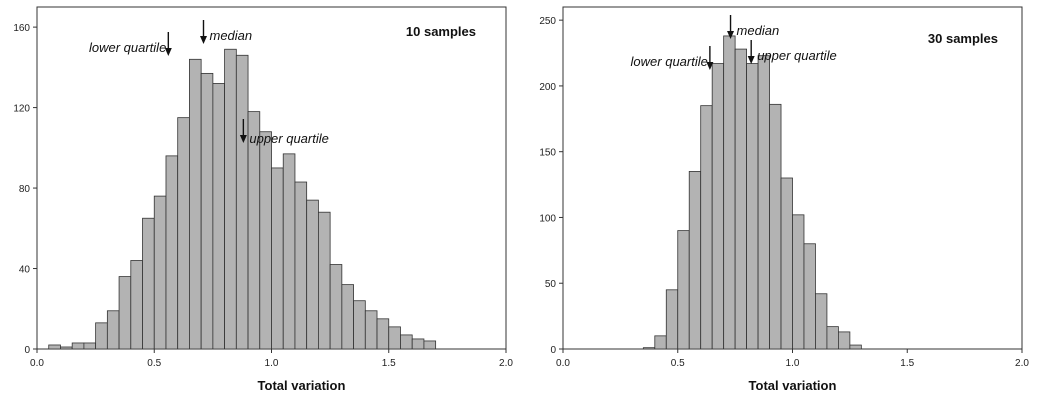 The height and width of the screenshot is (398, 1040). I want to click on y-ticks: 0 50 100 150 200 250, so click(551, 186).